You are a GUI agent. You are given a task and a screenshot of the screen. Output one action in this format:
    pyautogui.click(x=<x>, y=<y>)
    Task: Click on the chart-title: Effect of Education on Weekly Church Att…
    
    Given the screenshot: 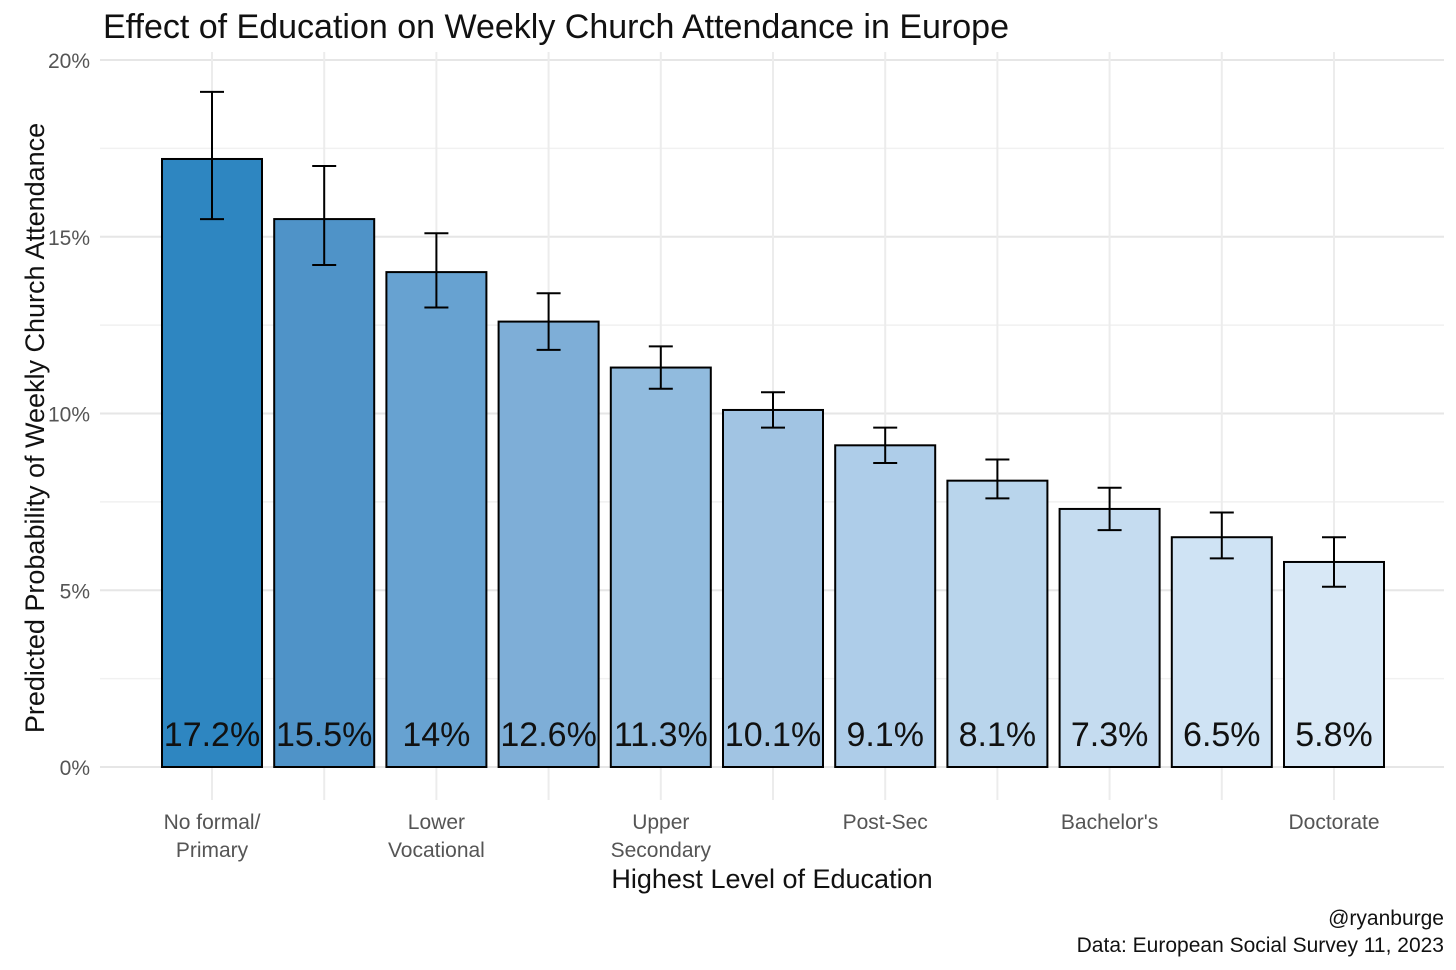 What is the action you would take?
    pyautogui.click(x=556, y=27)
    